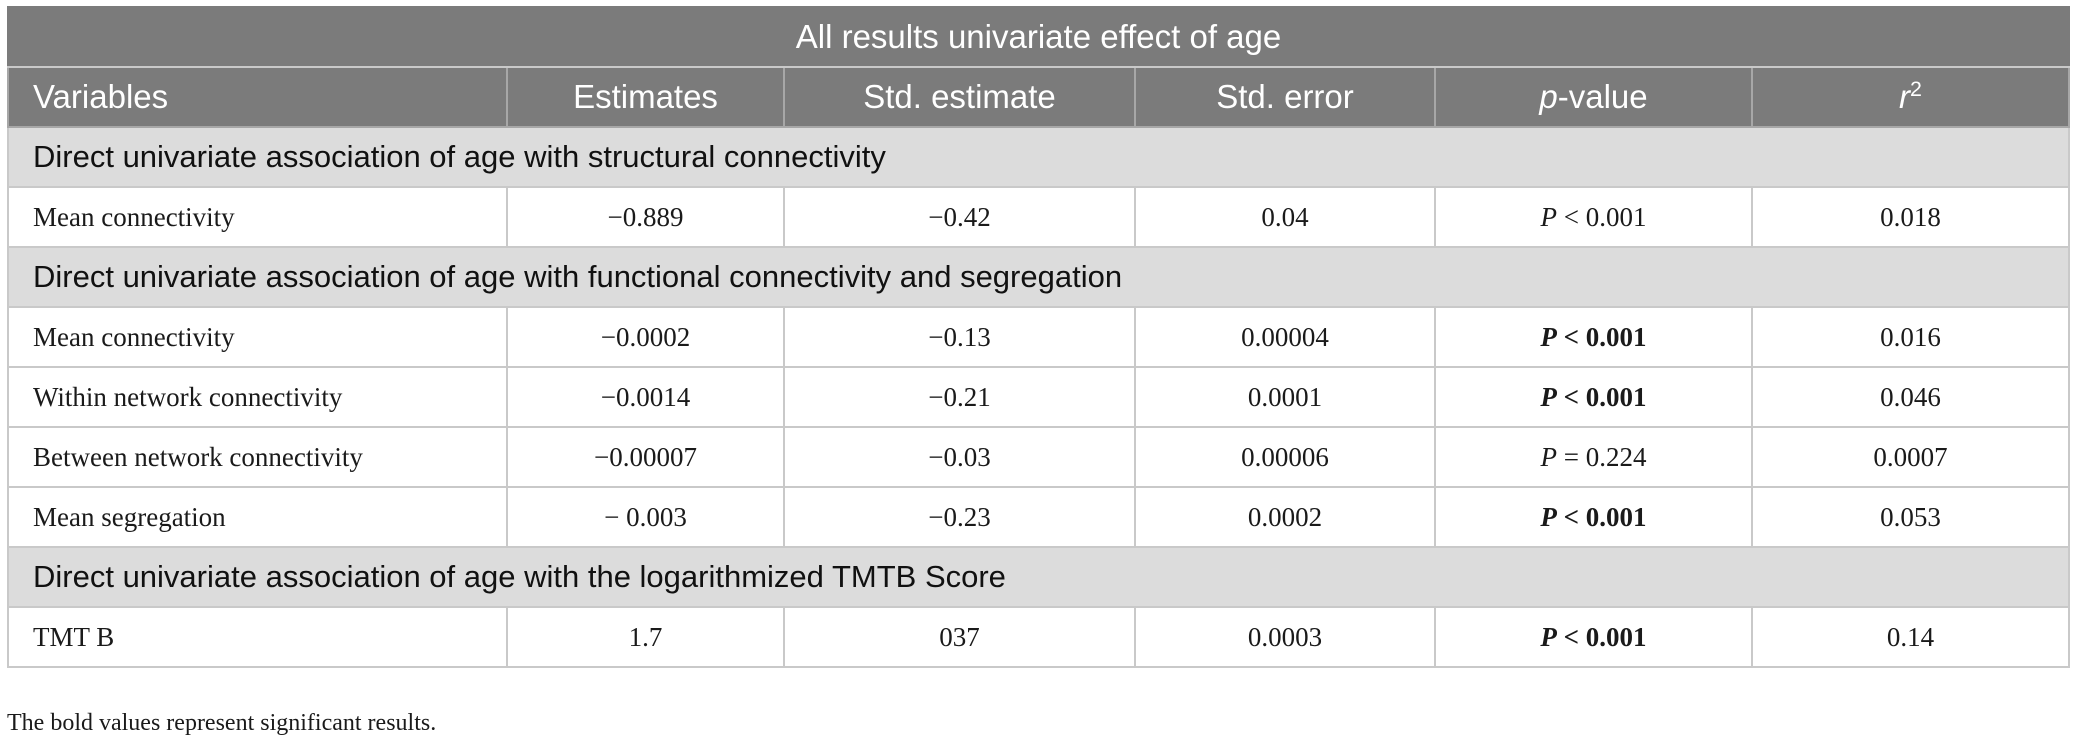 The image size is (2075, 745). Describe the element at coordinates (959, 637) in the screenshot. I see `cell-std-estimate: 037` at that location.